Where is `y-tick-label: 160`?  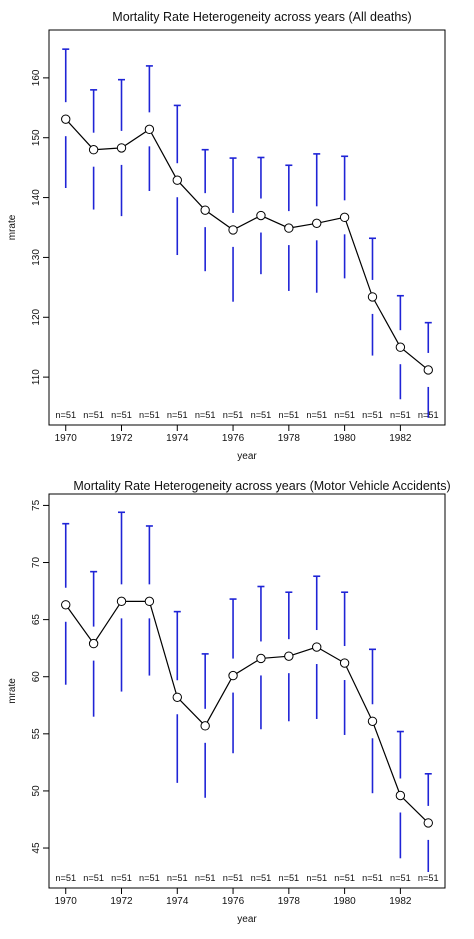 y-tick-label: 160 is located at coordinates (36, 77).